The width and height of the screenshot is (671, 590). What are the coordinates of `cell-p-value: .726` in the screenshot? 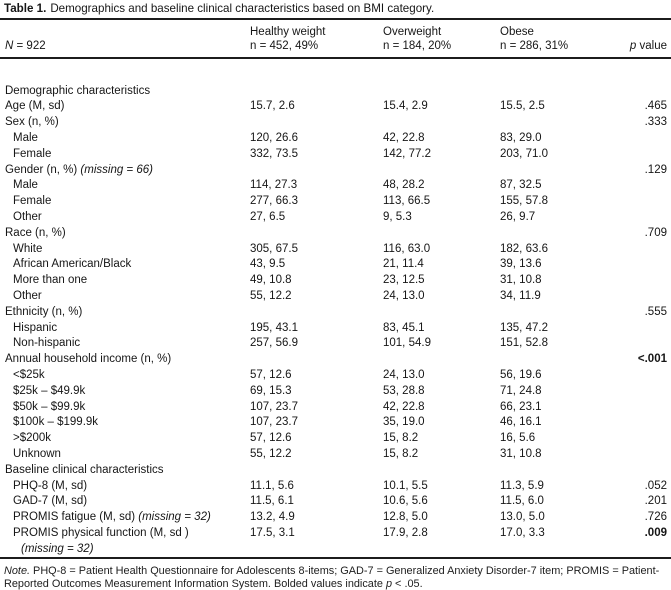 It's located at (655, 517).